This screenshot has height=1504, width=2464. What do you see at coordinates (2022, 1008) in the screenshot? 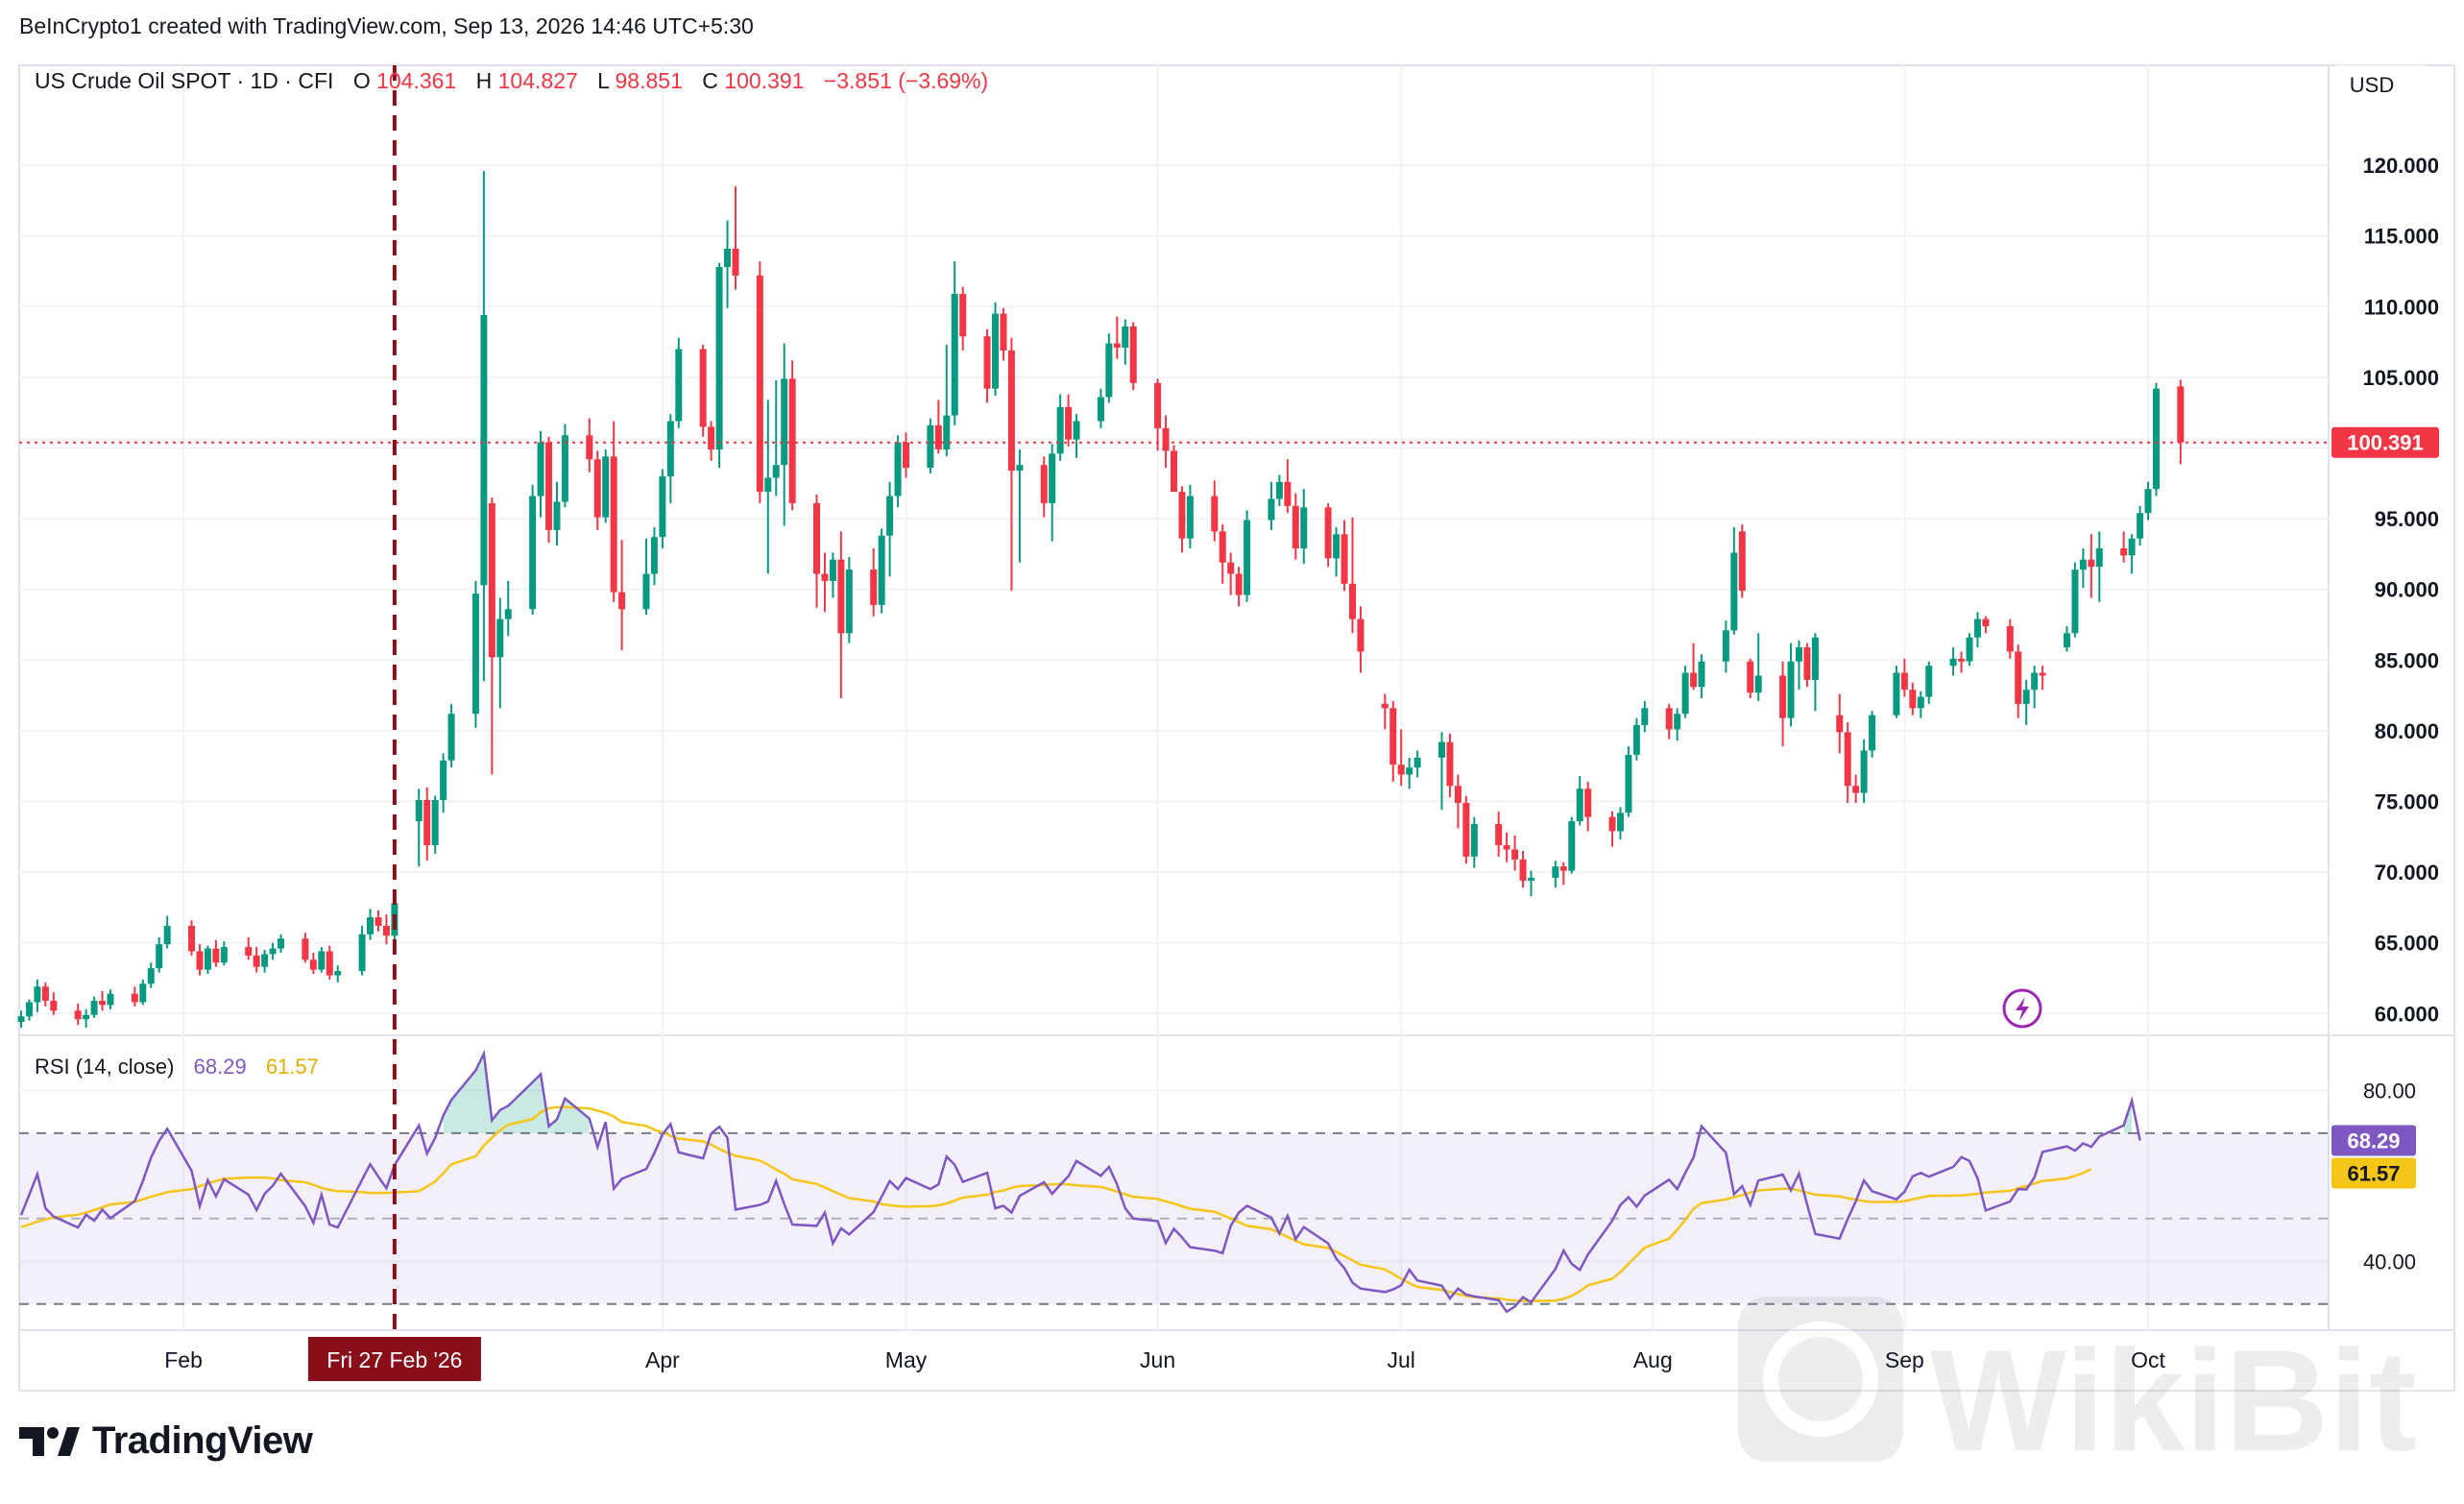
I see `lightning-icon` at bounding box center [2022, 1008].